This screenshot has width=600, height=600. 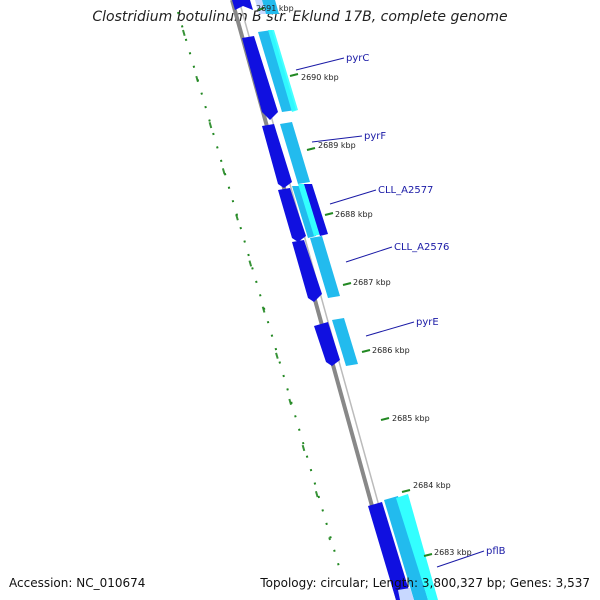 What do you see at coordinates (337, 145) in the screenshot?
I see `tick-label: 2689 kbp` at bounding box center [337, 145].